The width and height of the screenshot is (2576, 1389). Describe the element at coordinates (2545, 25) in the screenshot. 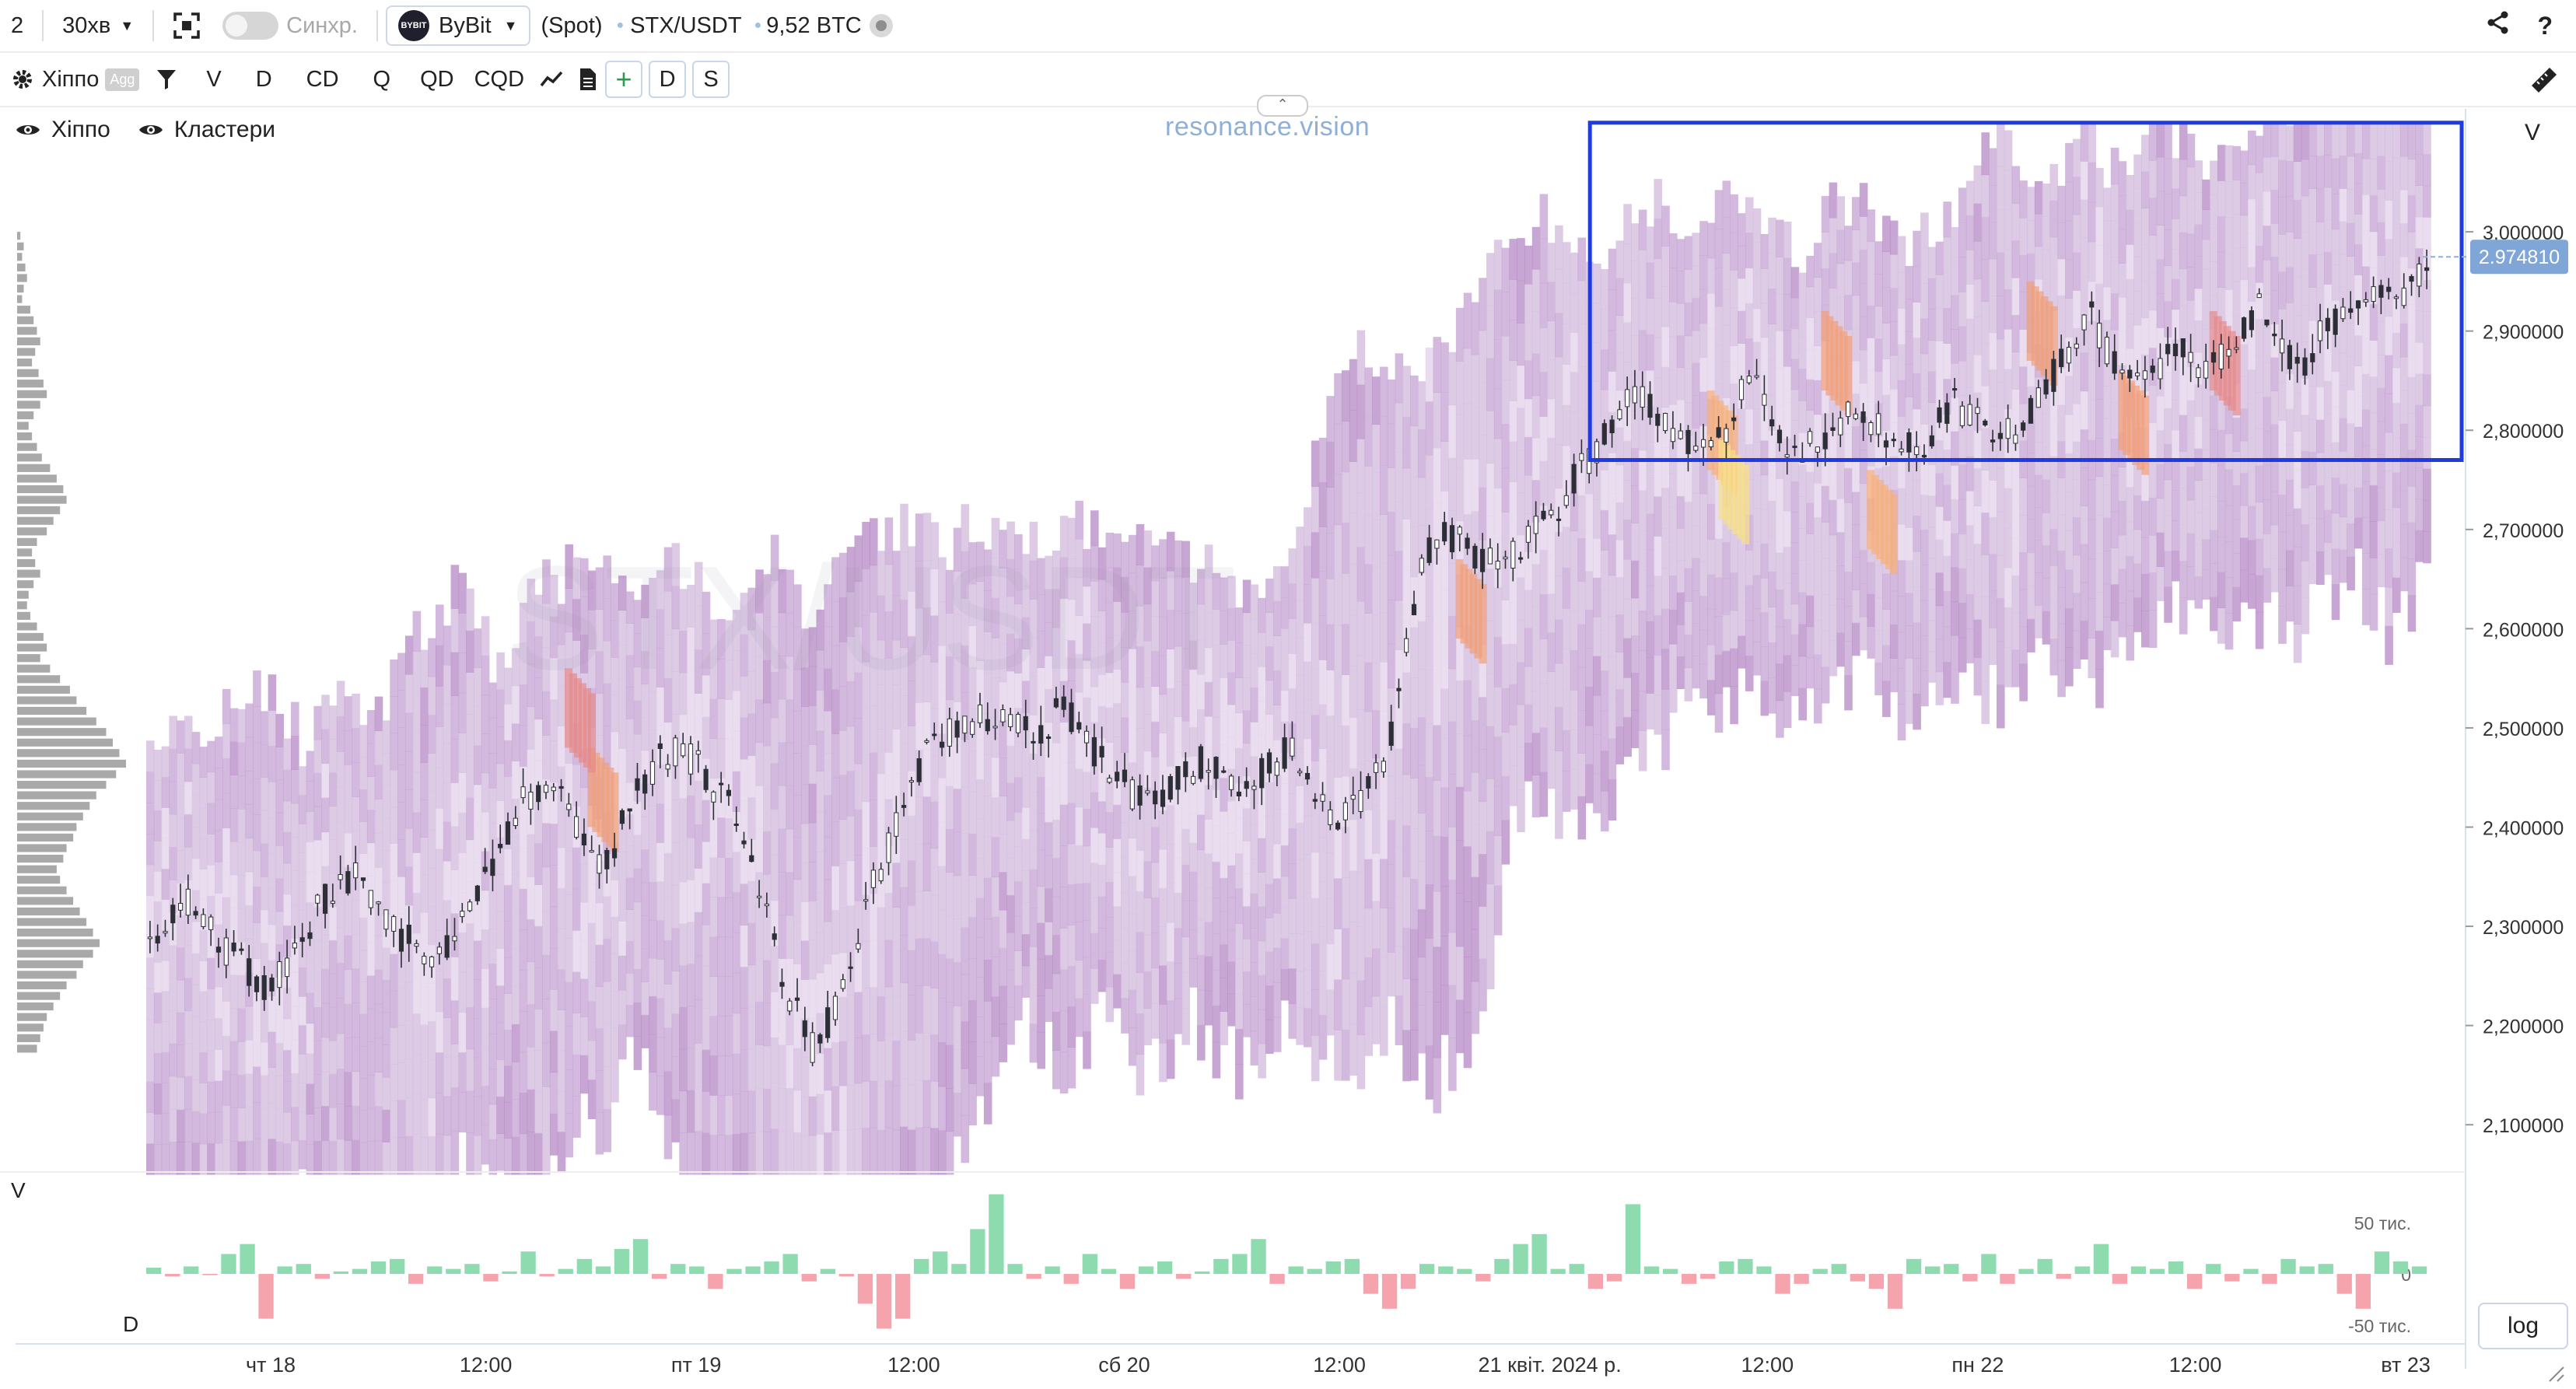

I see `help-icon: ?` at that location.